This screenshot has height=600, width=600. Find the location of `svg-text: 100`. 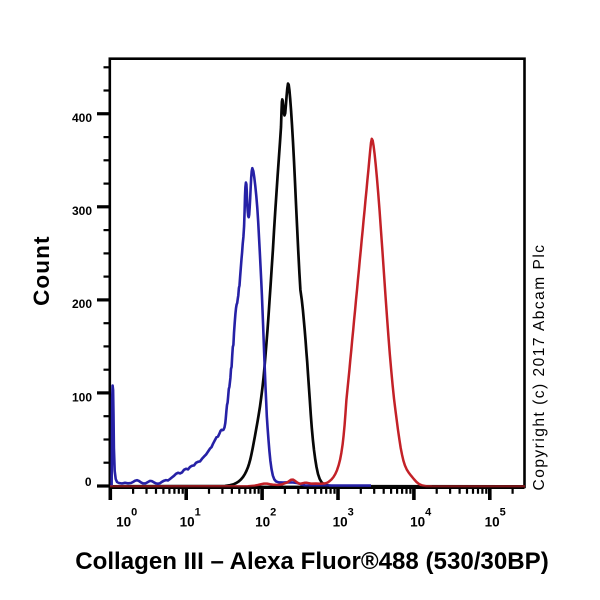

svg-text: 100 is located at coordinates (82, 398).